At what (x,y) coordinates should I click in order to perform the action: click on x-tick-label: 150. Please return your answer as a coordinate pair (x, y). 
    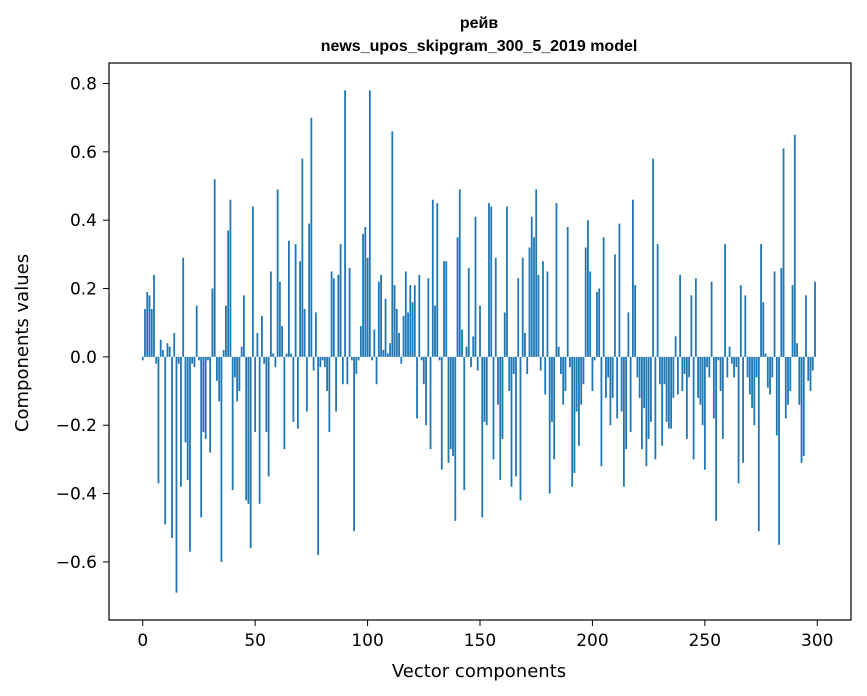
    Looking at the image, I should click on (480, 641).